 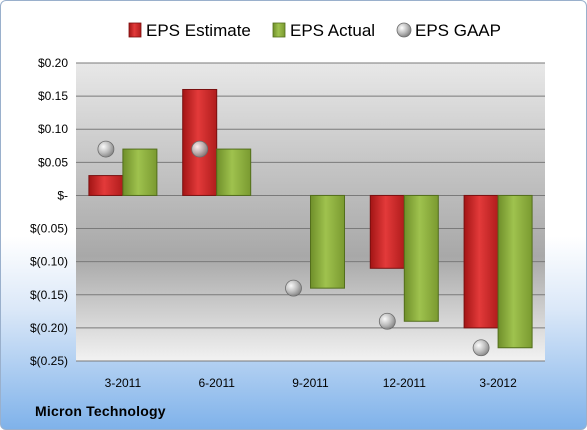 What do you see at coordinates (49, 262) in the screenshot?
I see `y-tick-label: $(0.10)` at bounding box center [49, 262].